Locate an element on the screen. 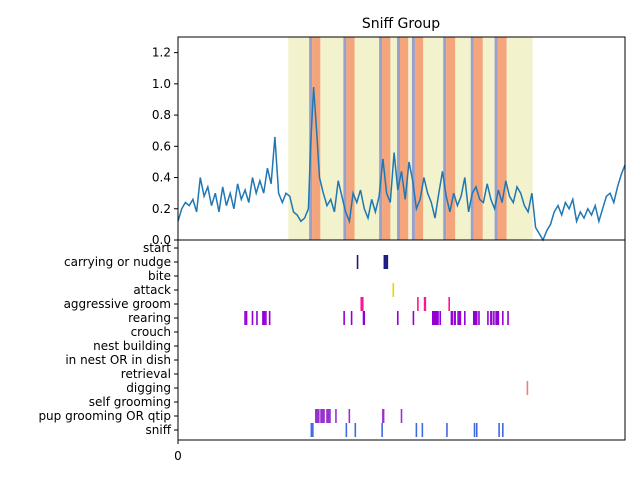 This screenshot has width=640, height=480. row-label-6: crouch is located at coordinates (151, 332).